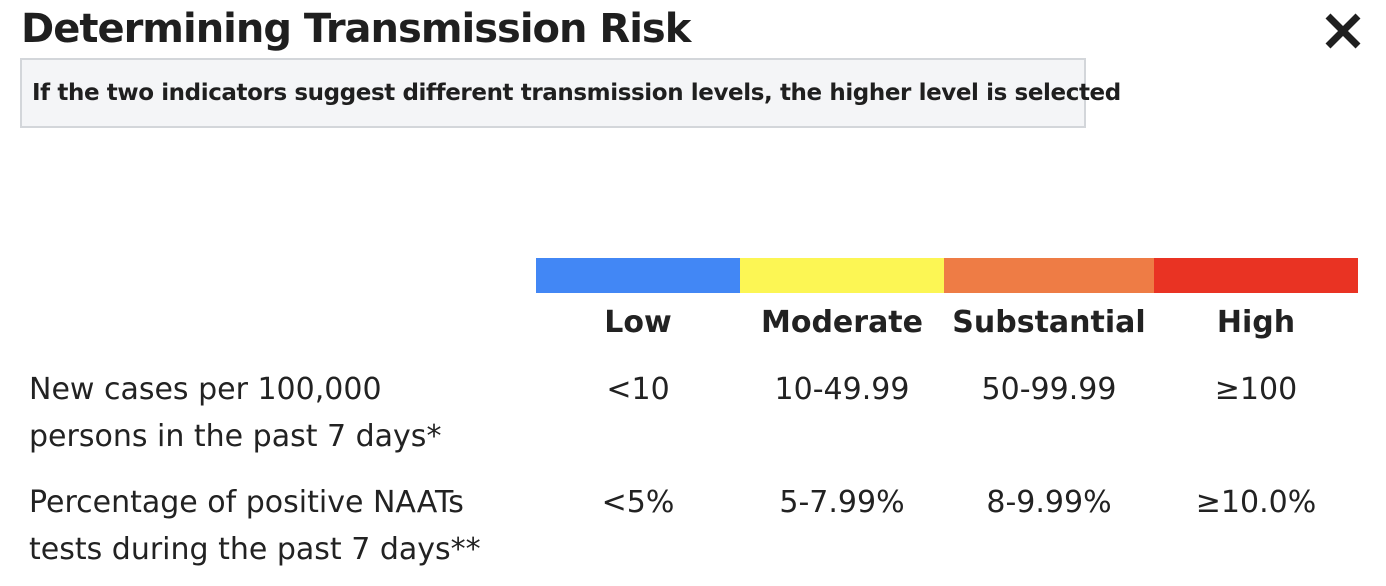 The height and width of the screenshot is (586, 1386). What do you see at coordinates (1049, 502) in the screenshot?
I see `cell-positive-naats-substantial: 8-9.99%` at bounding box center [1049, 502].